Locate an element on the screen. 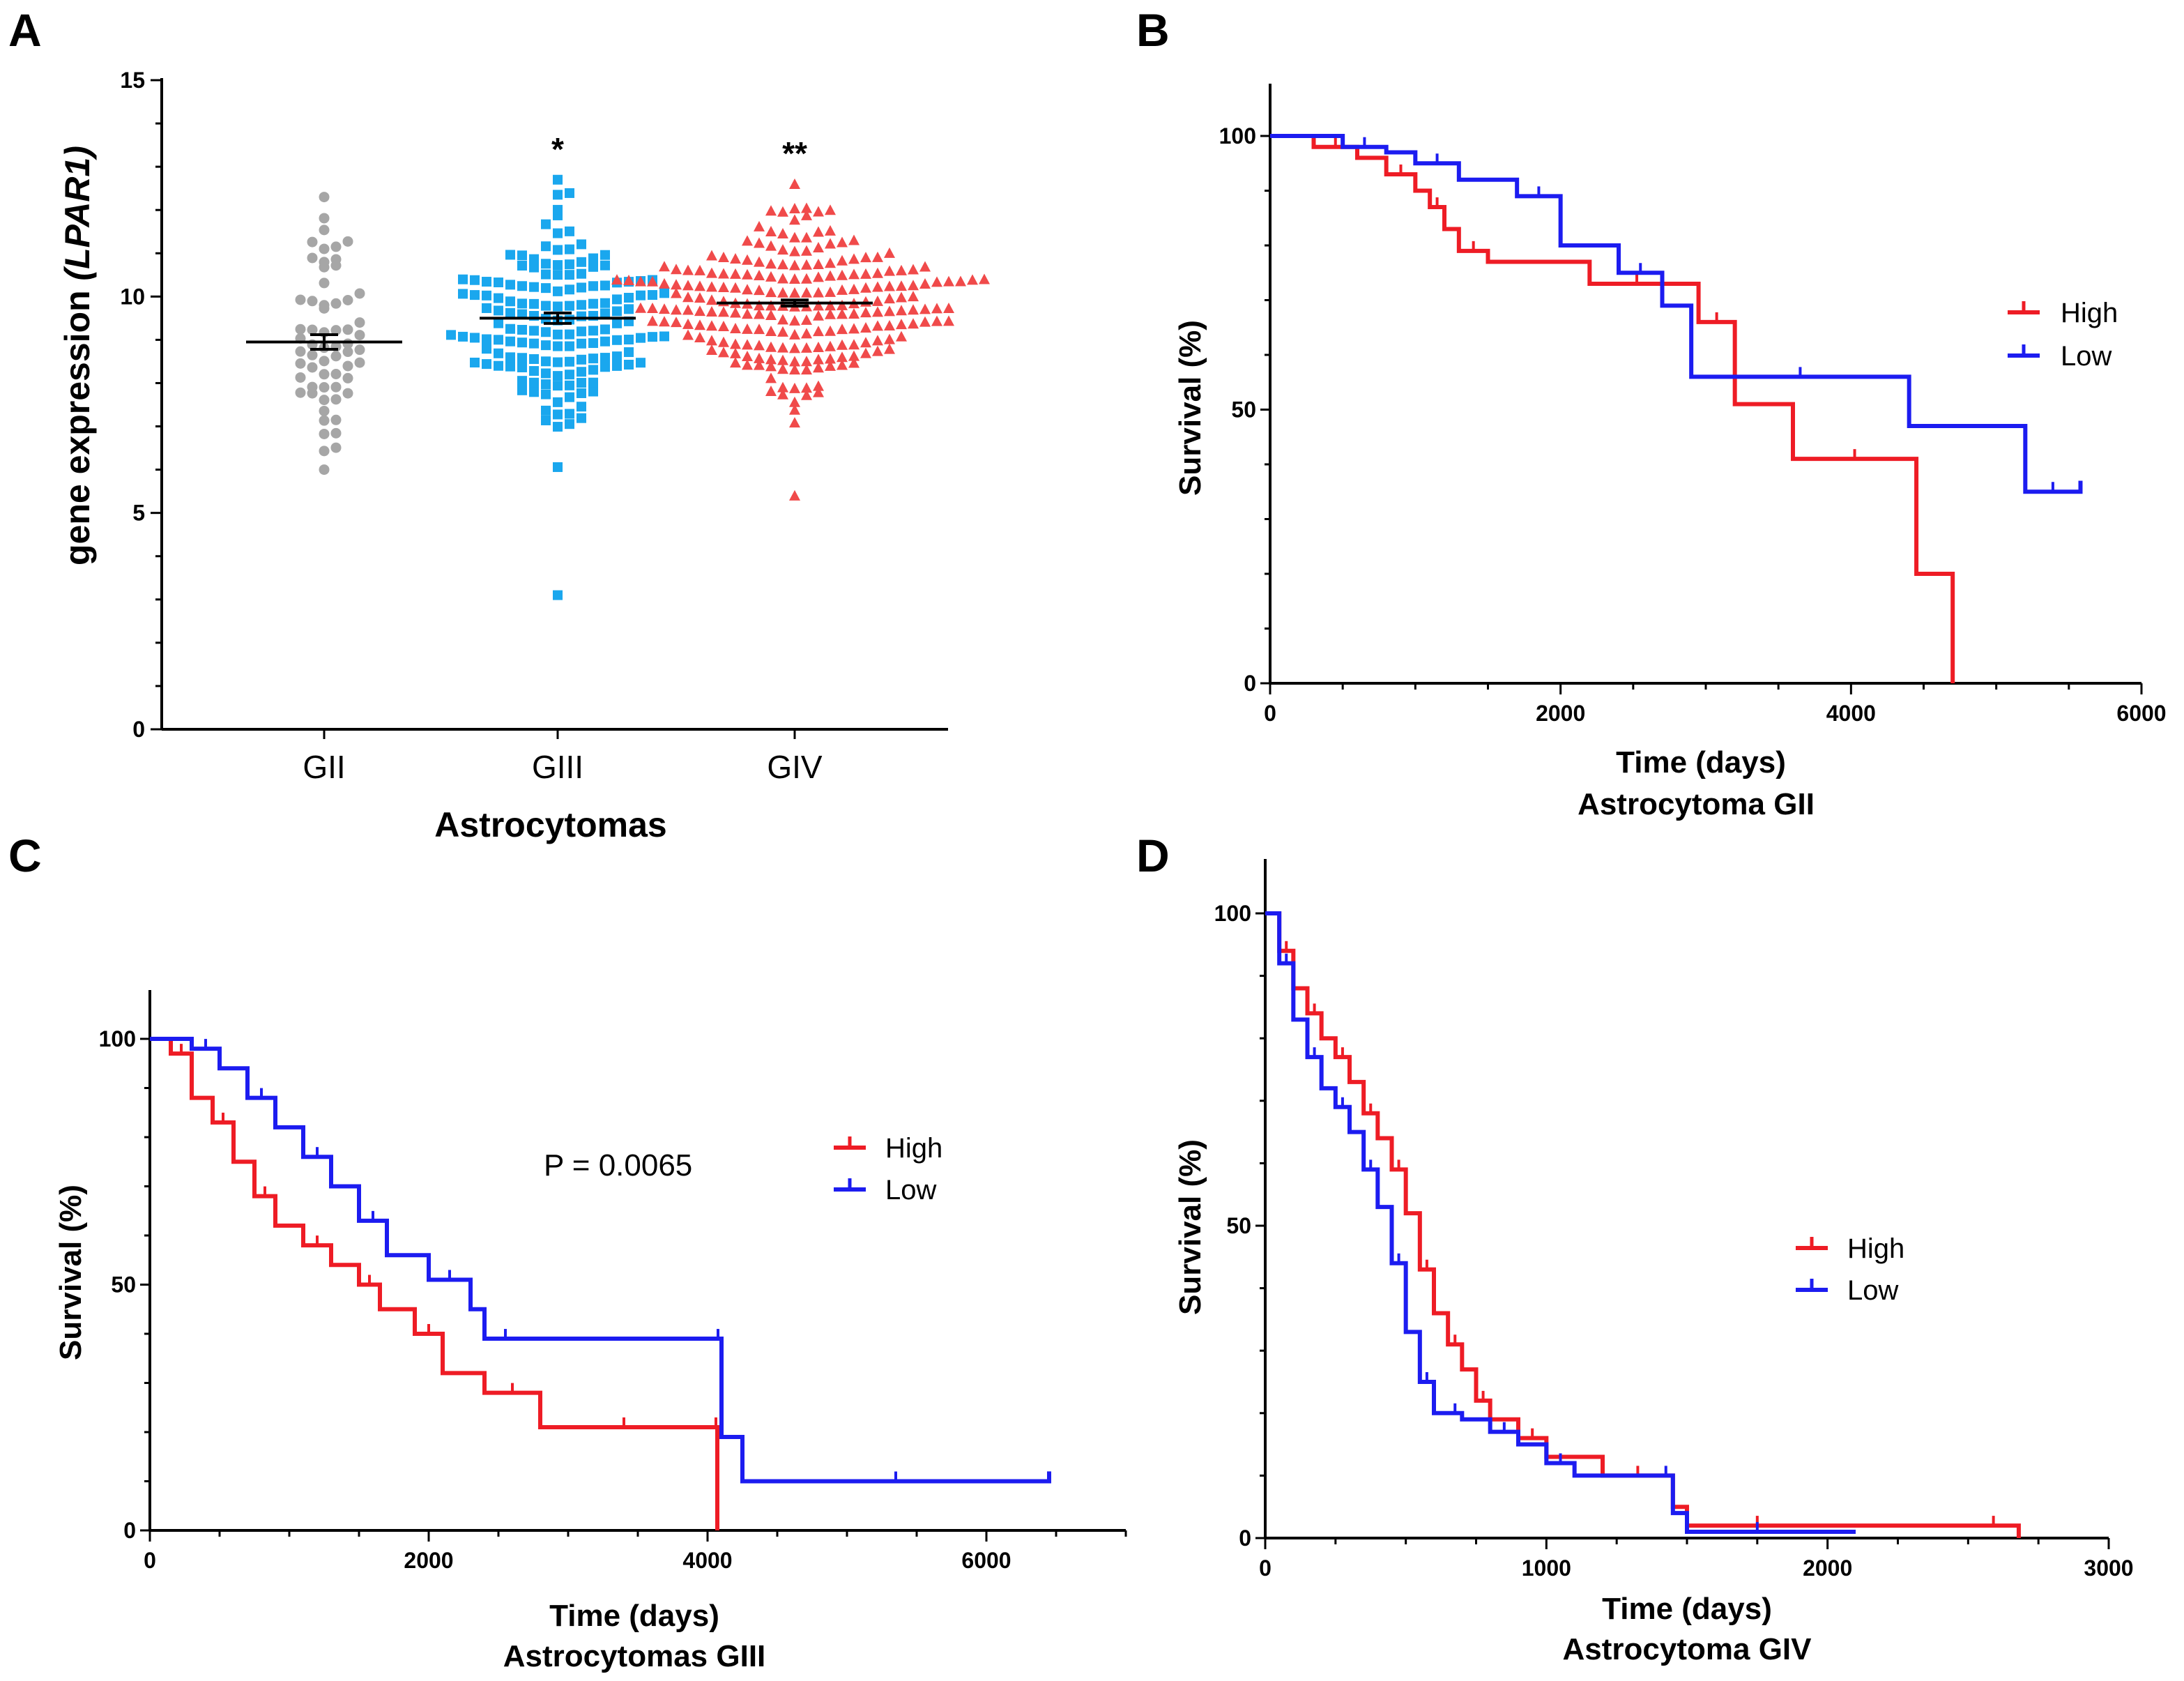  x-tick-label: 1000 is located at coordinates (1546, 1568).